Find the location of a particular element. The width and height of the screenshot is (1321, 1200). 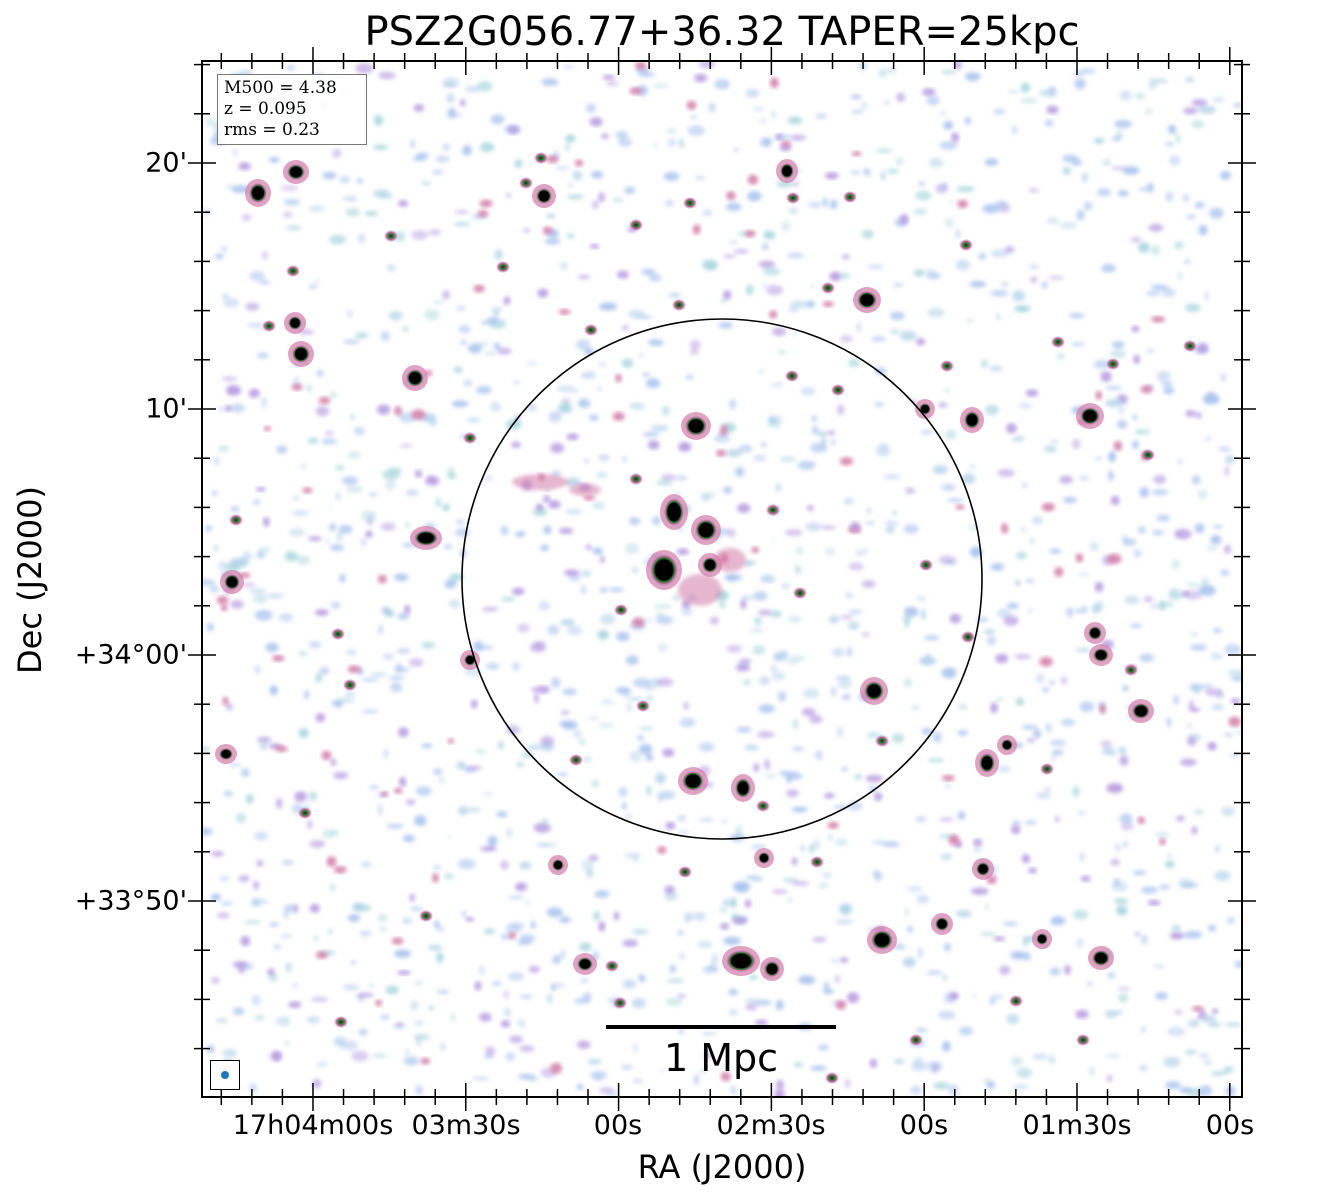

y-tick-label: 10' is located at coordinates (166, 409).